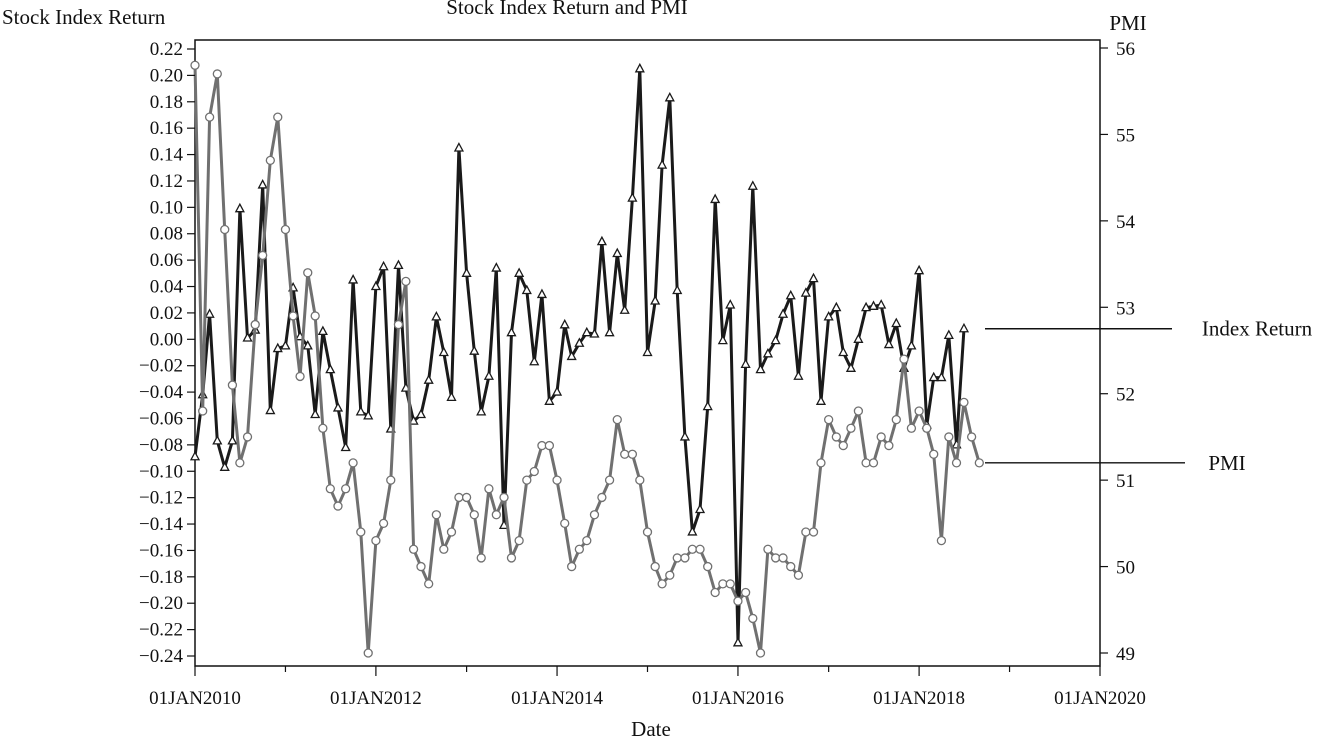 The width and height of the screenshot is (1327, 739). What do you see at coordinates (166, 234) in the screenshot?
I see `y-left-tick-label: 0.08` at bounding box center [166, 234].